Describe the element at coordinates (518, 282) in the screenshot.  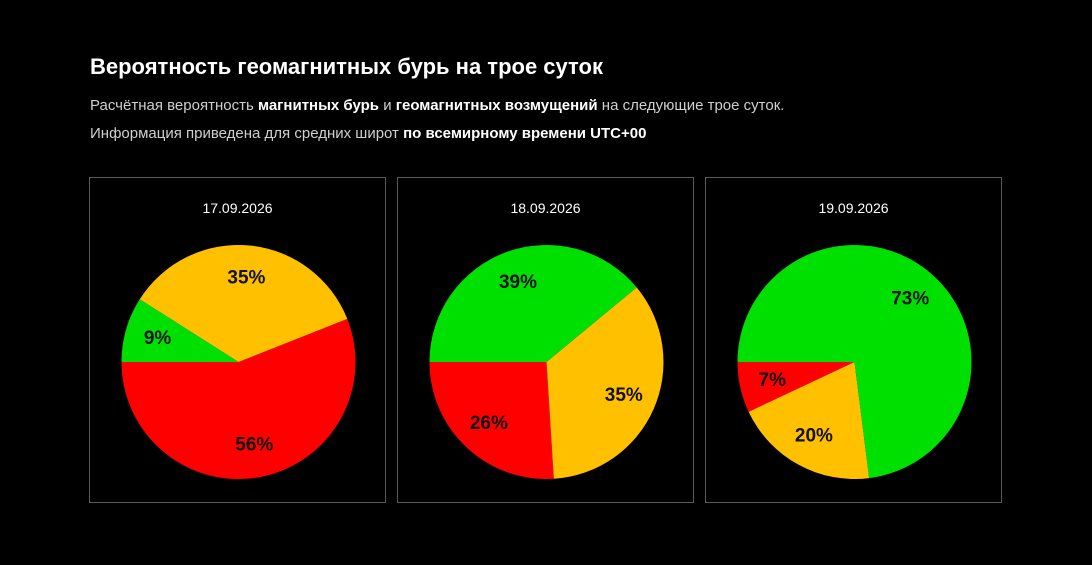
I see `slice-label: 39%` at that location.